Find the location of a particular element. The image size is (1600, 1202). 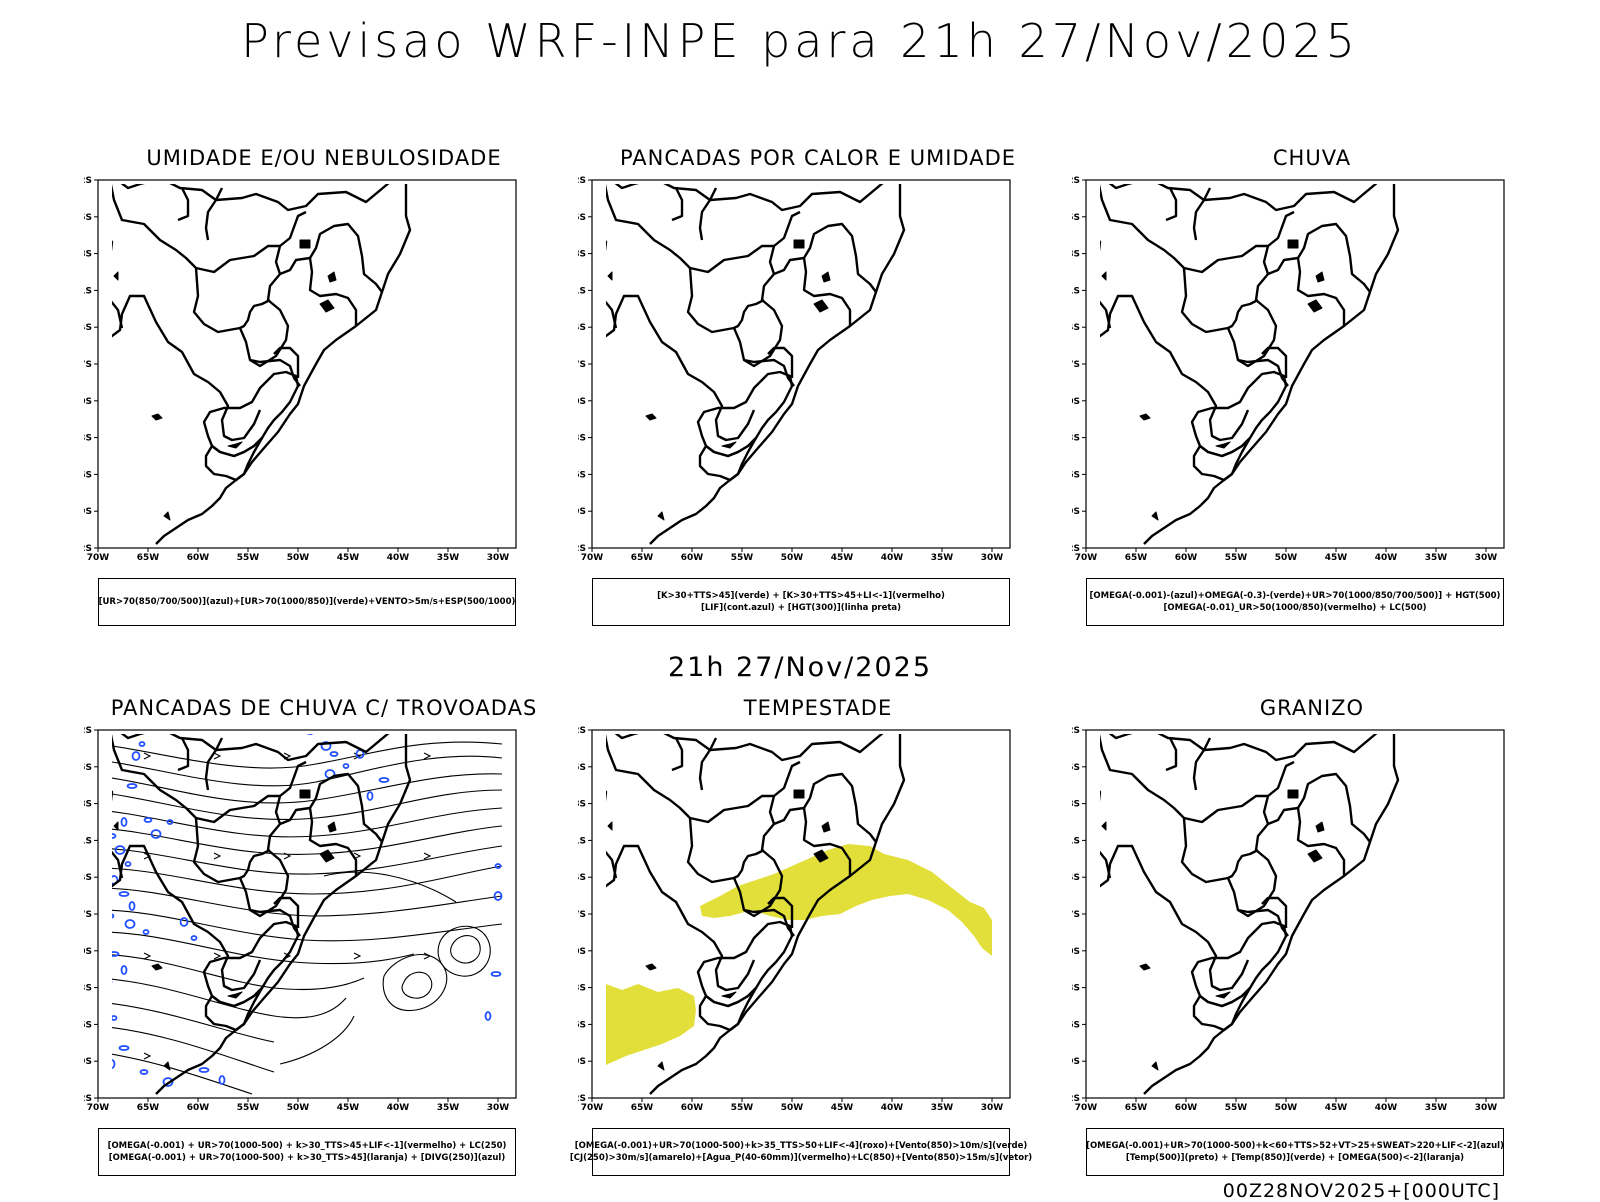

map-border is located at coordinates (801, 364).